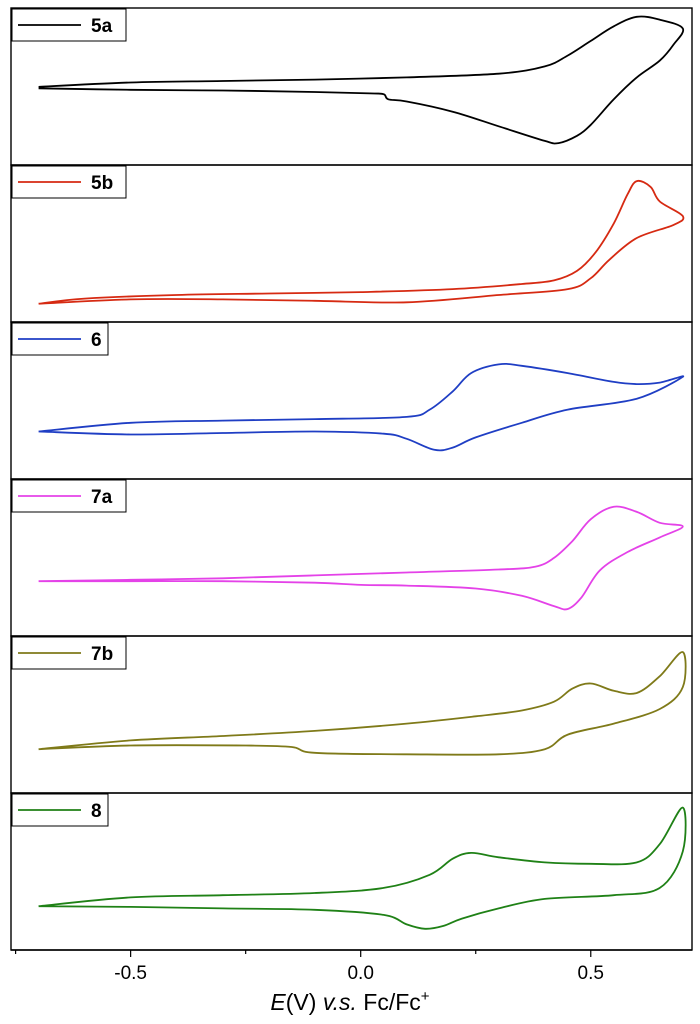 The height and width of the screenshot is (1024, 700). Describe the element at coordinates (69, 182) in the screenshot. I see `legend-5b: 5b` at that location.